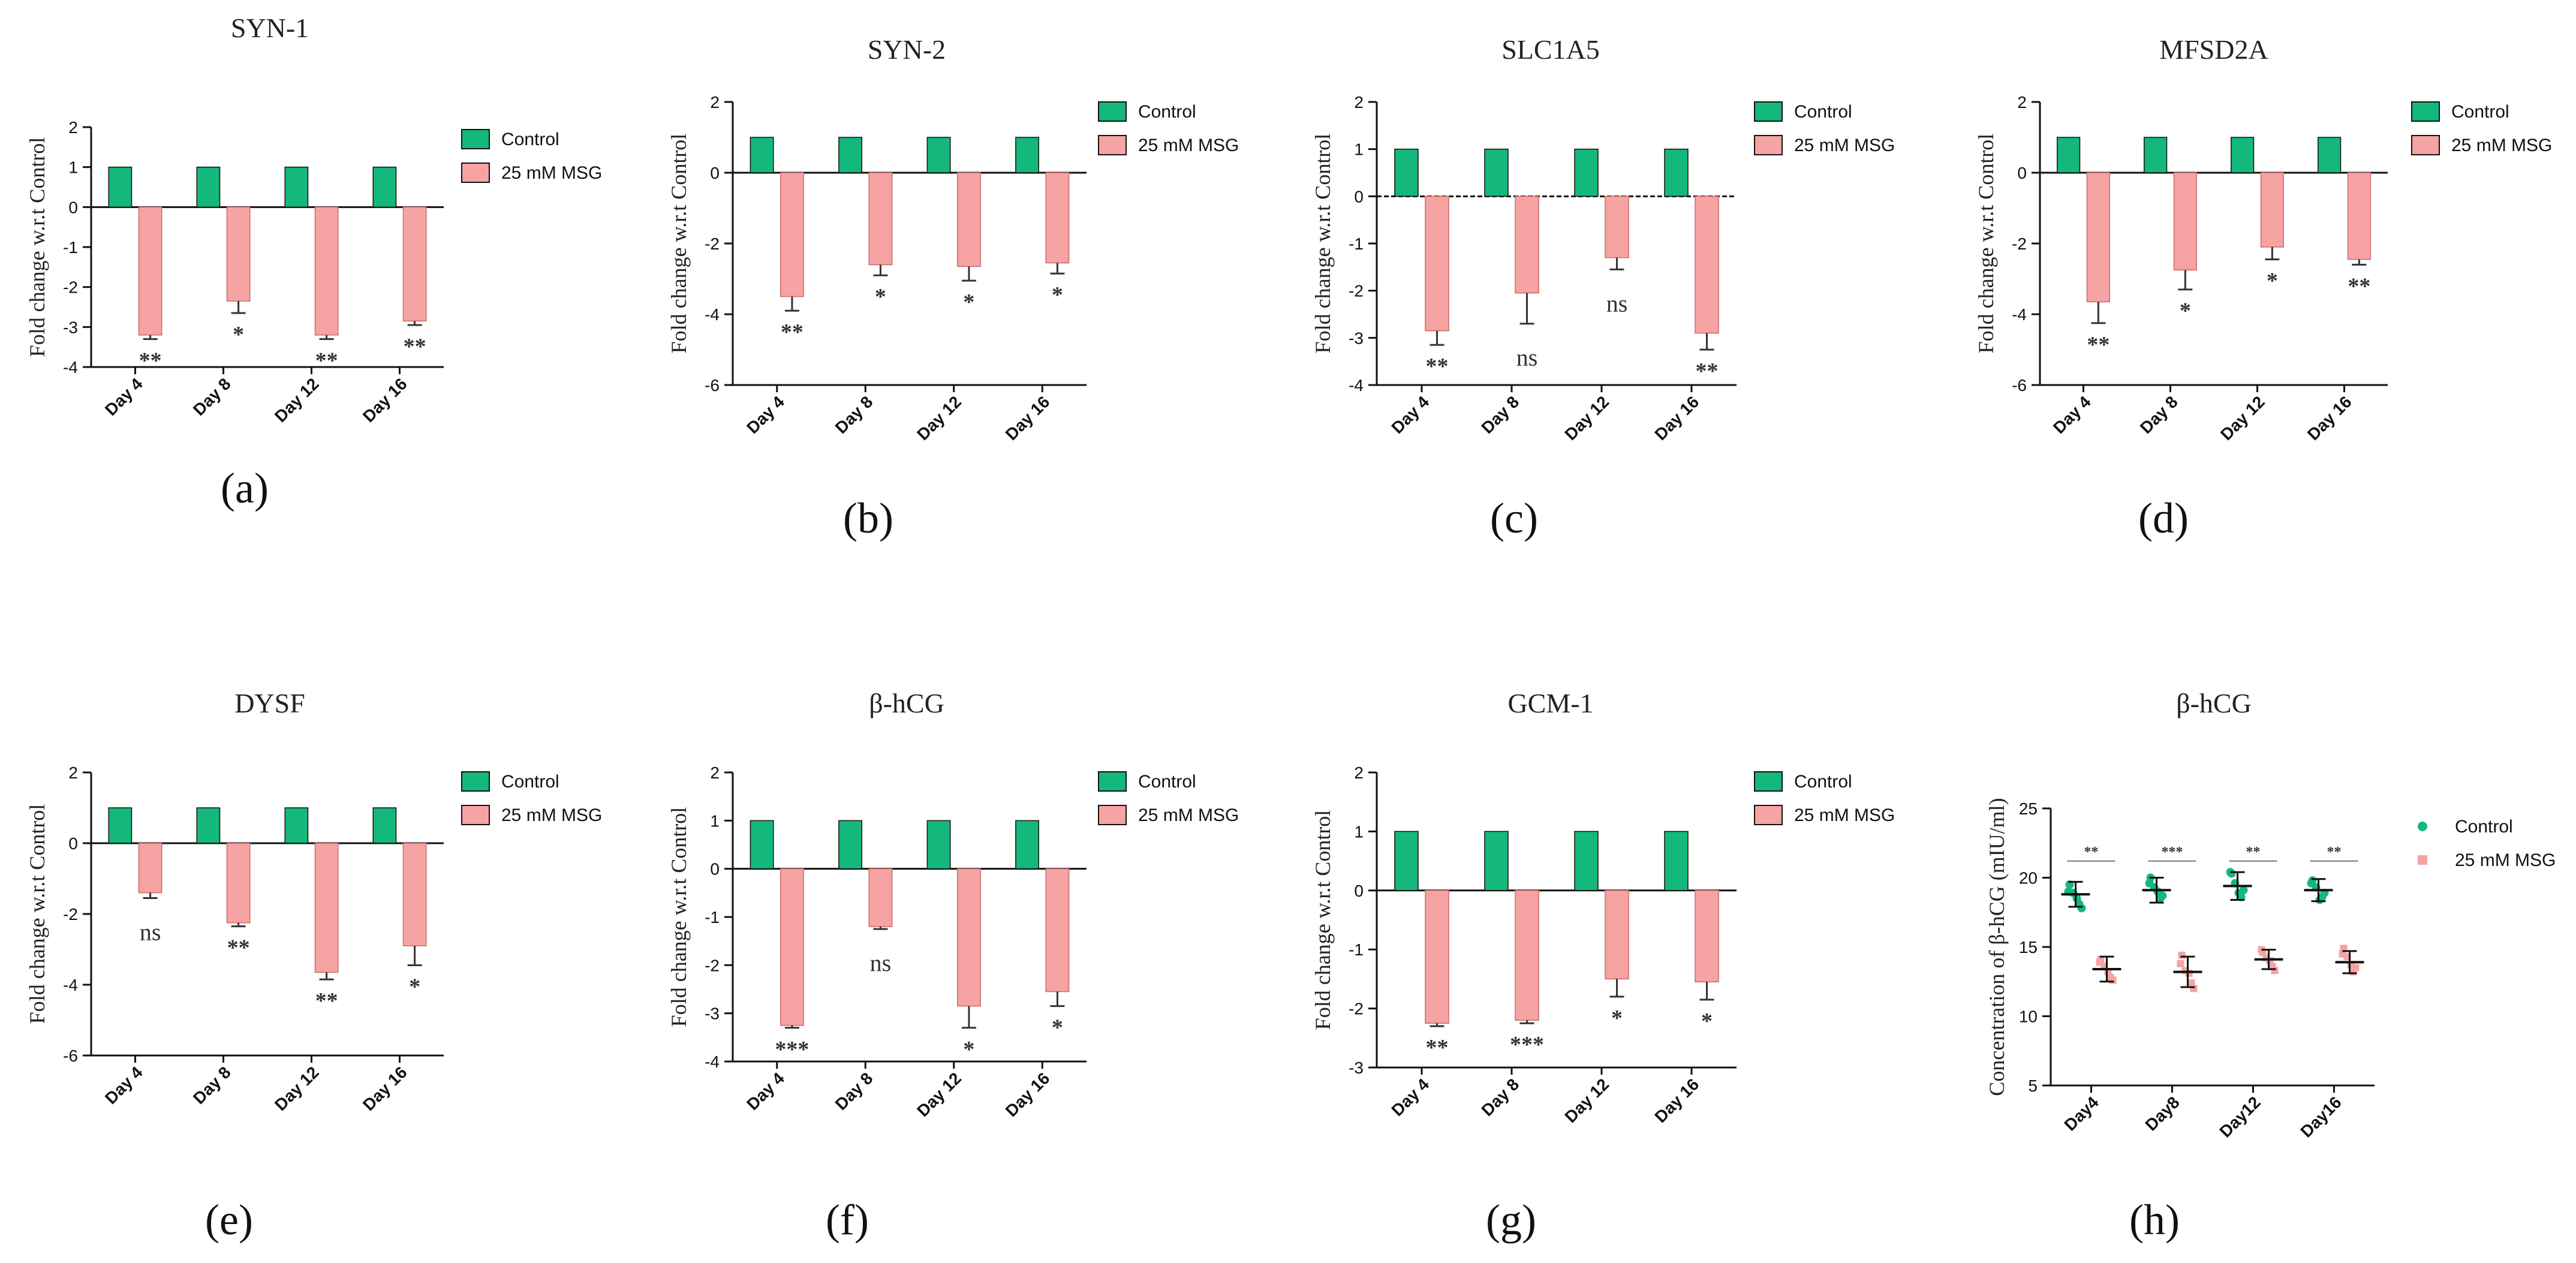 This screenshot has height=1263, width=2576. I want to click on y-axis-label: Concentration of β-hCG (mIU/ml), so click(1997, 947).